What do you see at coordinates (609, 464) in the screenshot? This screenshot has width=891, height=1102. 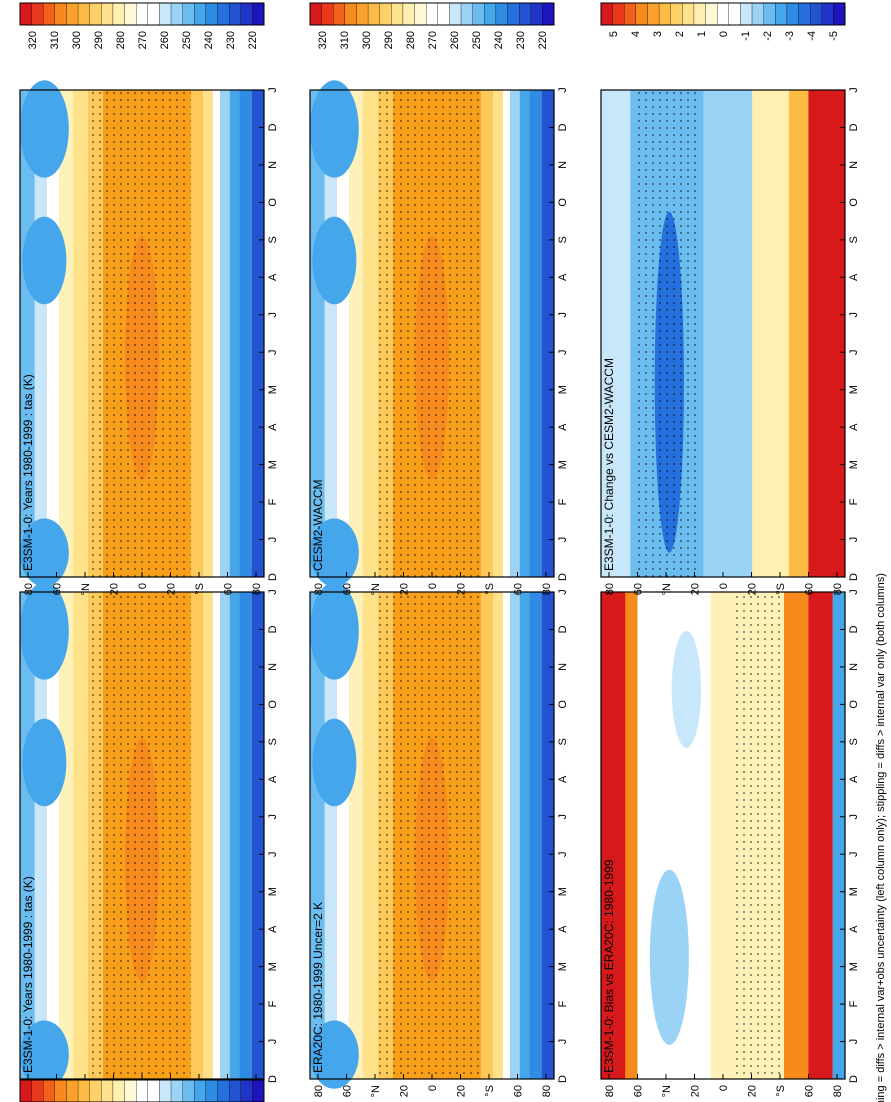 I see `panel-title: E3SM-1-0: Change vs CESM2-WACCM` at bounding box center [609, 464].